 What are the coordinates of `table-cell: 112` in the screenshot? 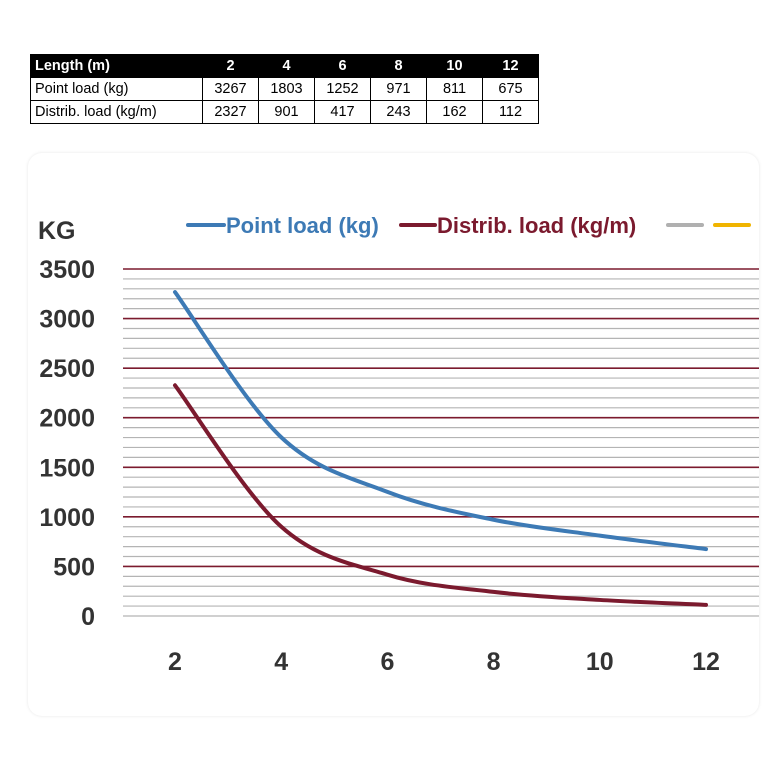 It's located at (510, 112).